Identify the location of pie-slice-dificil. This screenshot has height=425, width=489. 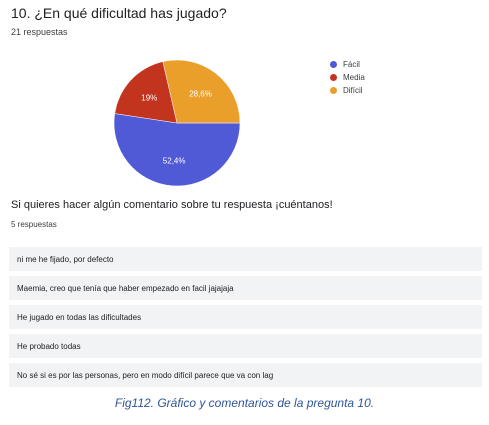
(201, 91).